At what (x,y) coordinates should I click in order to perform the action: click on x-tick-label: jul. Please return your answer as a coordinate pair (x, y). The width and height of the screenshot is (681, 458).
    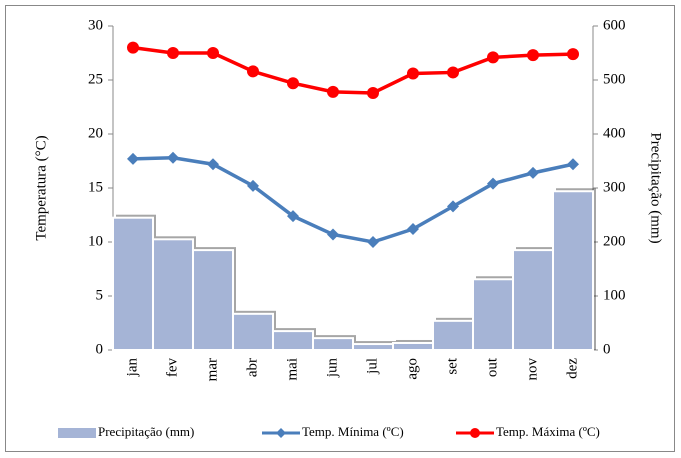
    Looking at the image, I should click on (372, 366).